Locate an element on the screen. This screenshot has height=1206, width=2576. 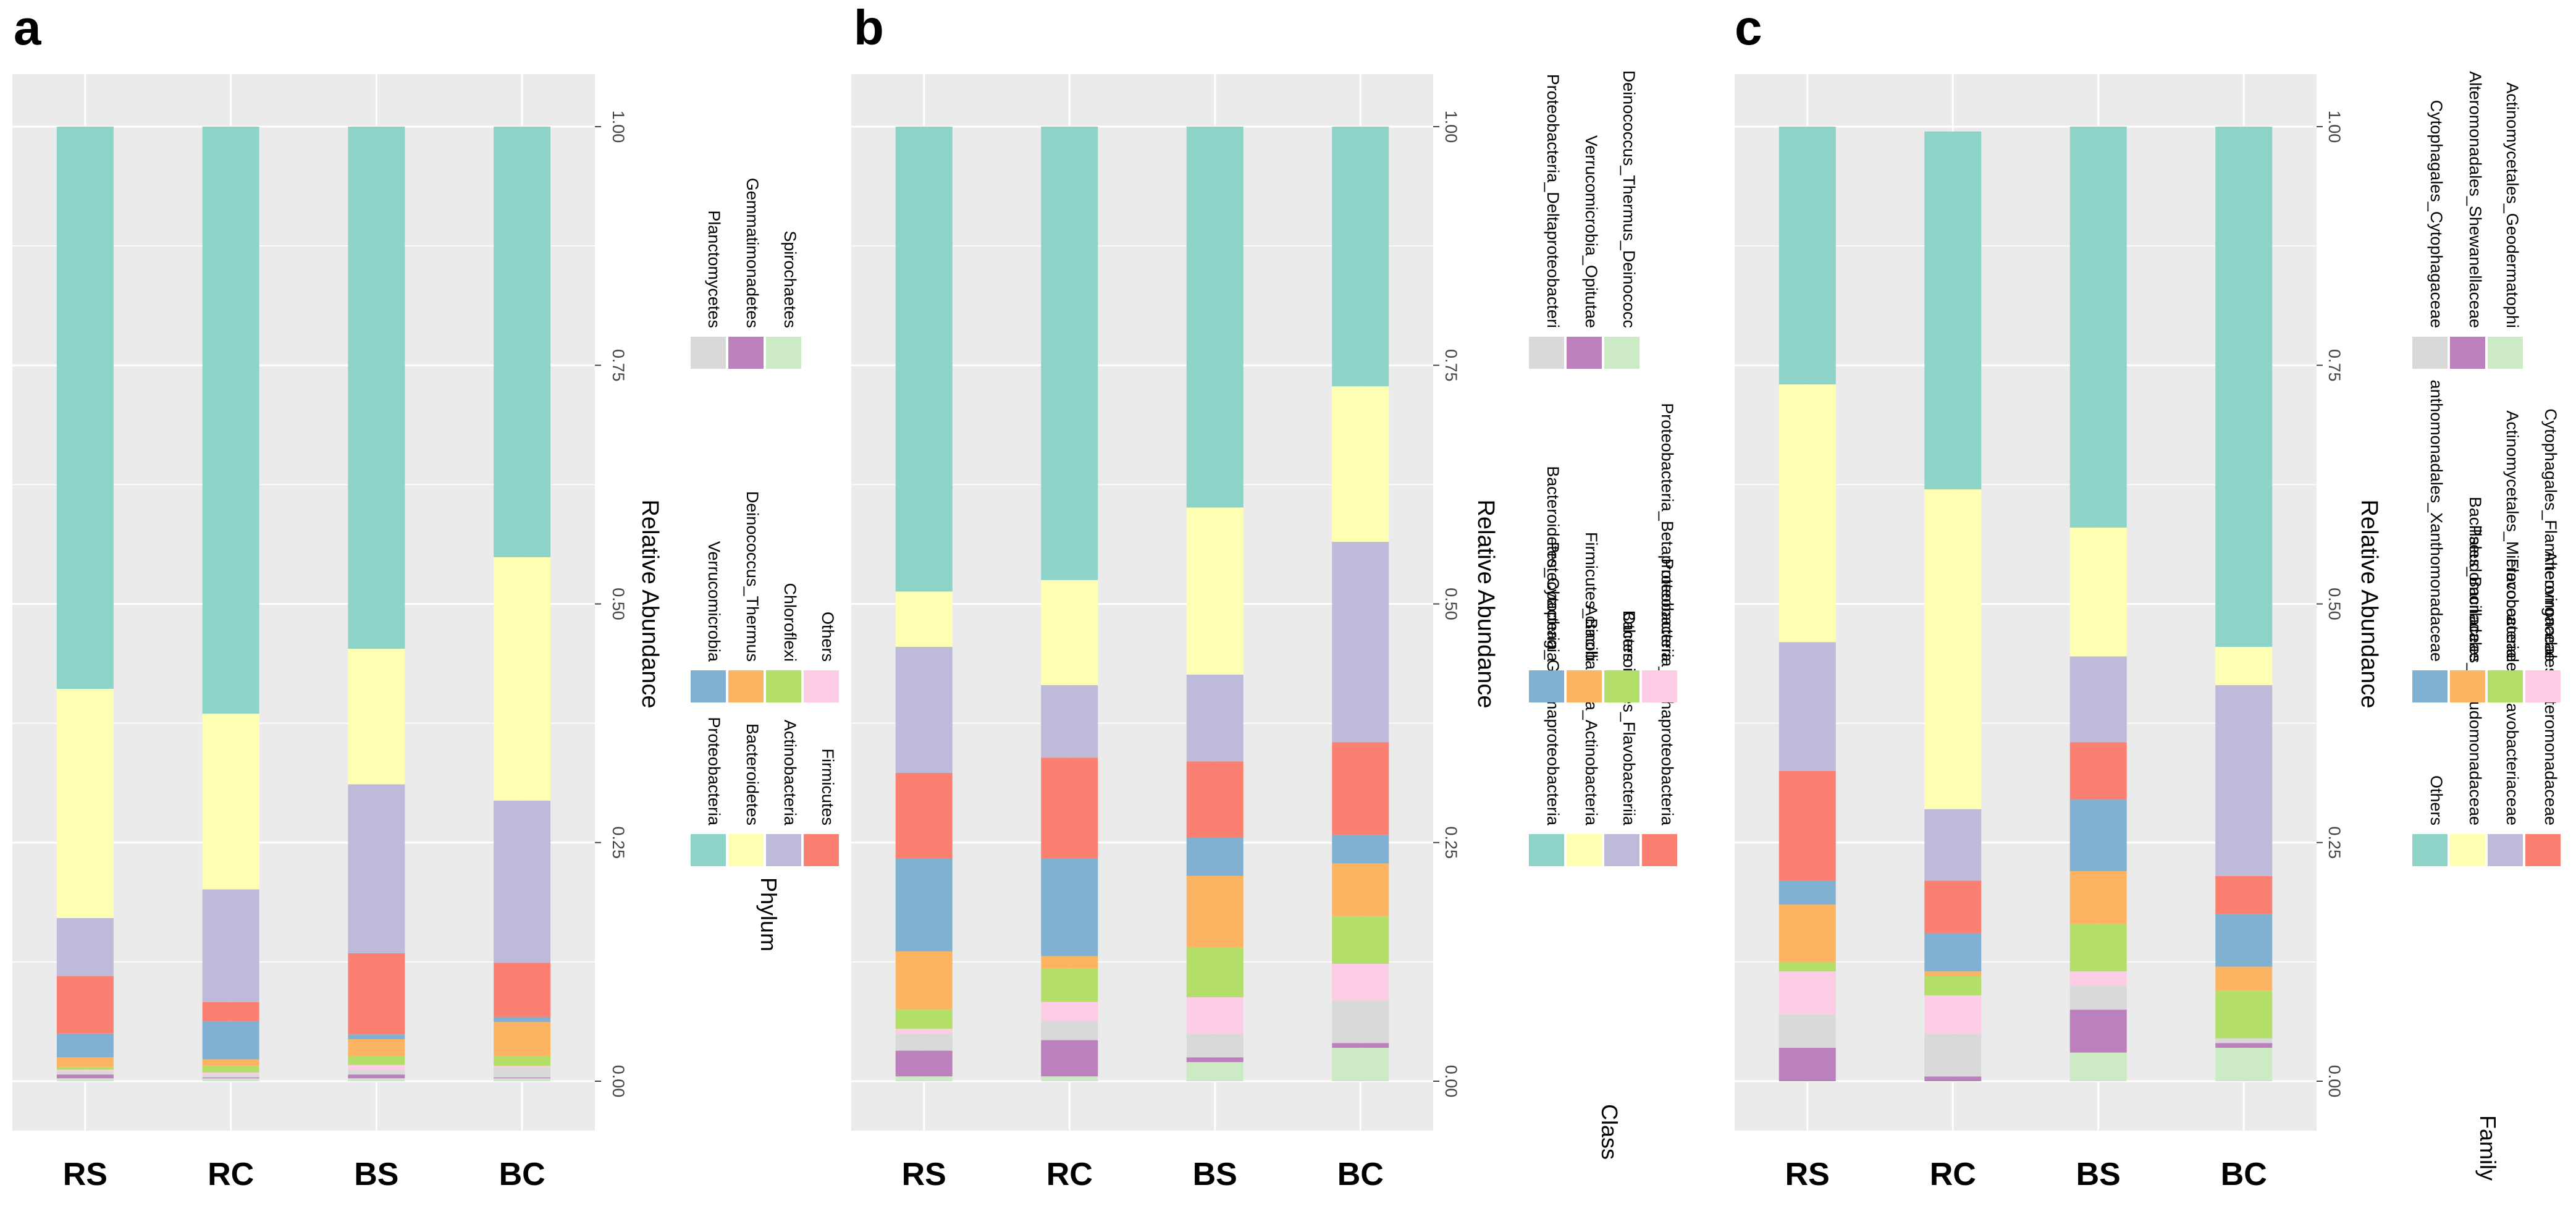
bar-segment-RS-Others is located at coordinates (85, 1070).